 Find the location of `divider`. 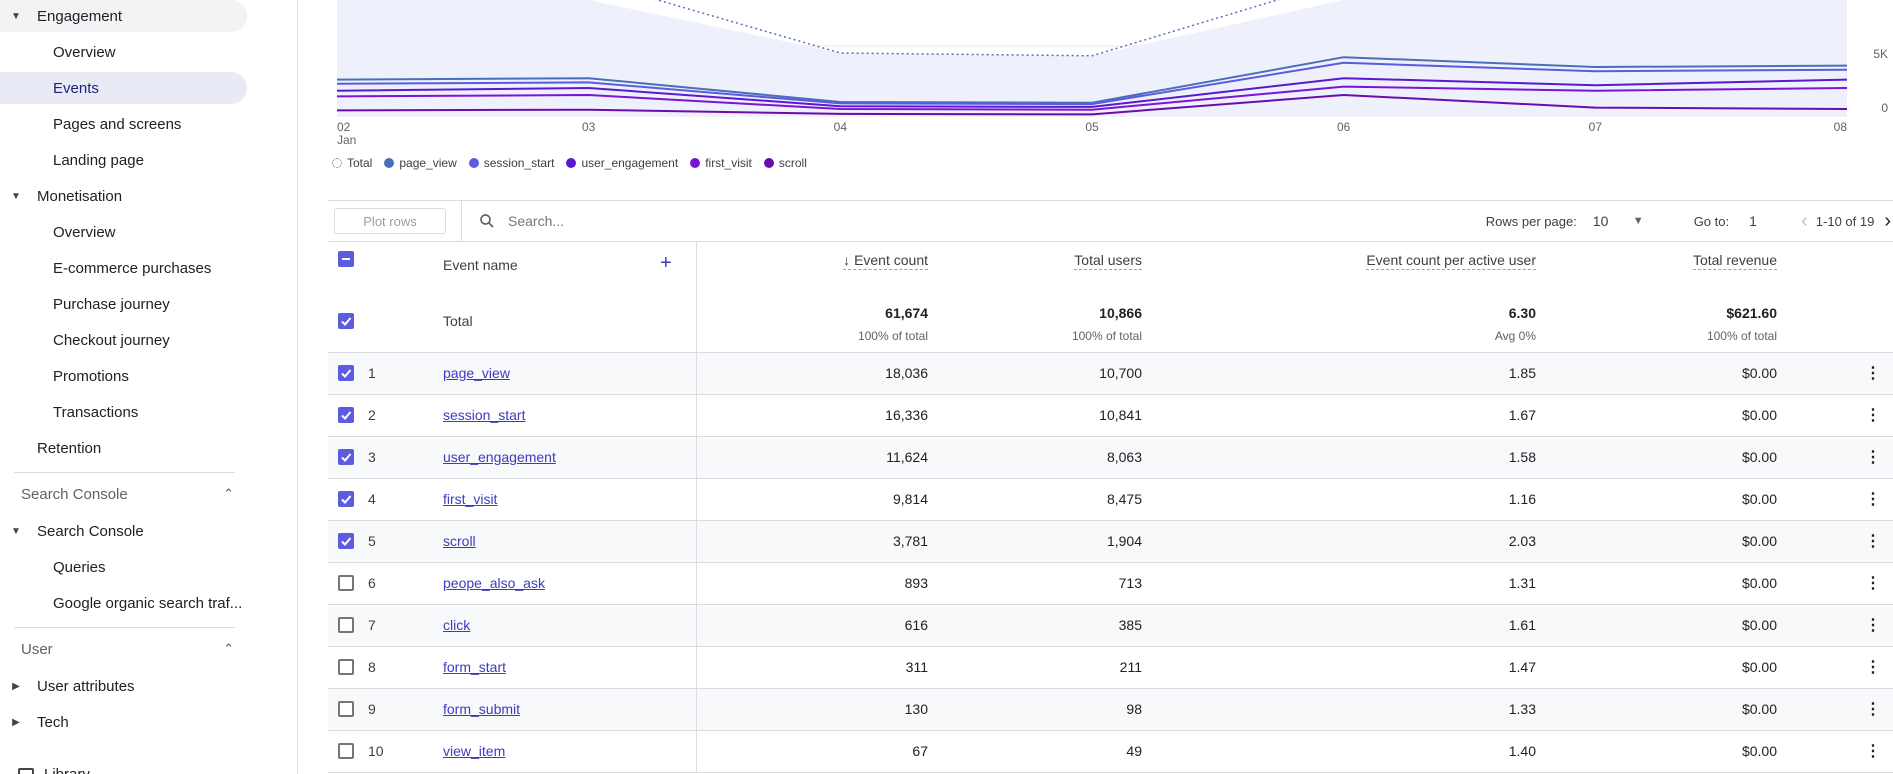

divider is located at coordinates (124, 472).